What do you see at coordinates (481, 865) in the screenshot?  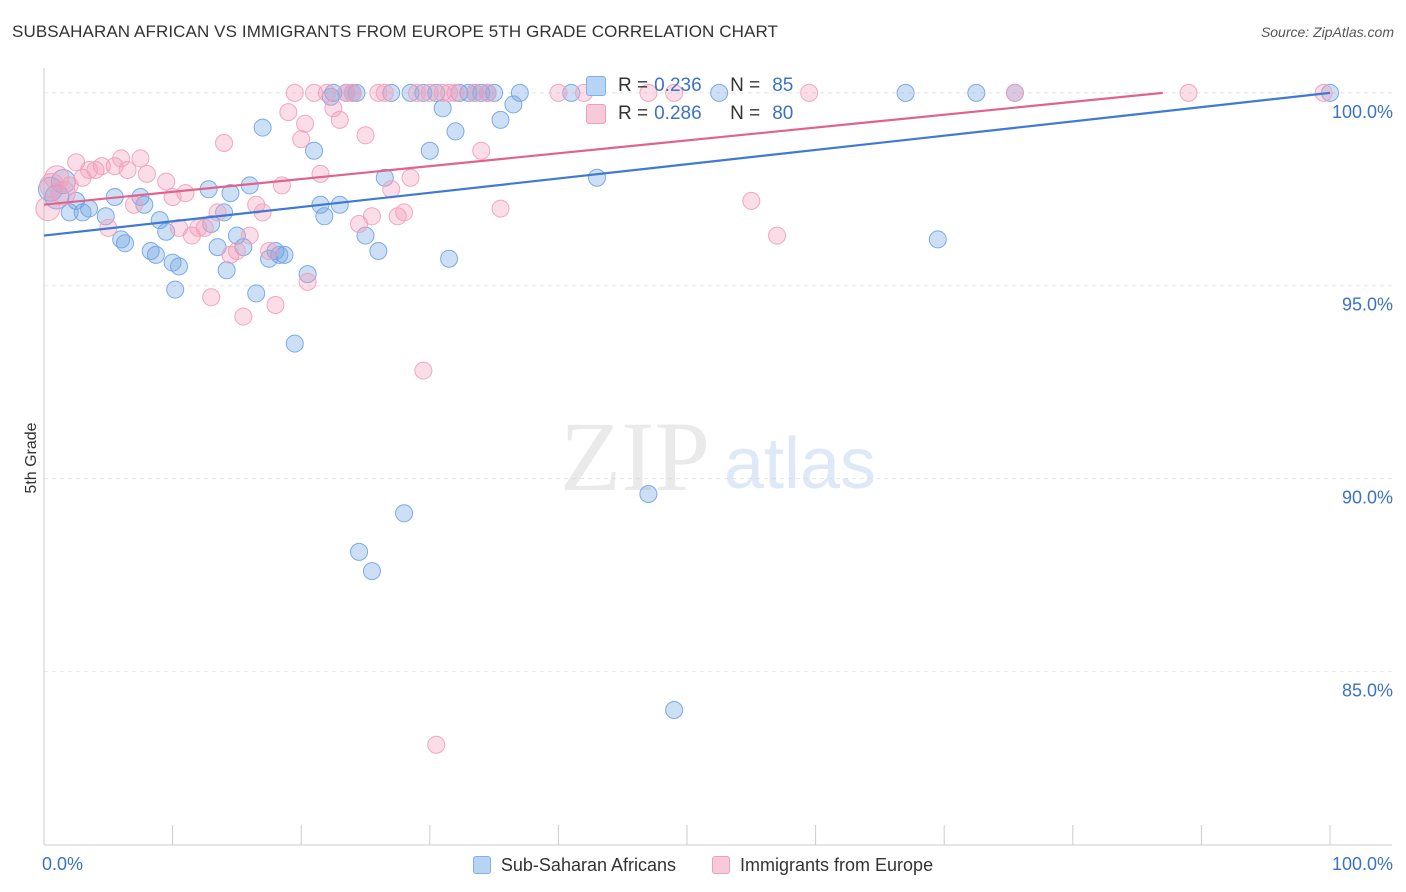 I see `legend-swatch-blue` at bounding box center [481, 865].